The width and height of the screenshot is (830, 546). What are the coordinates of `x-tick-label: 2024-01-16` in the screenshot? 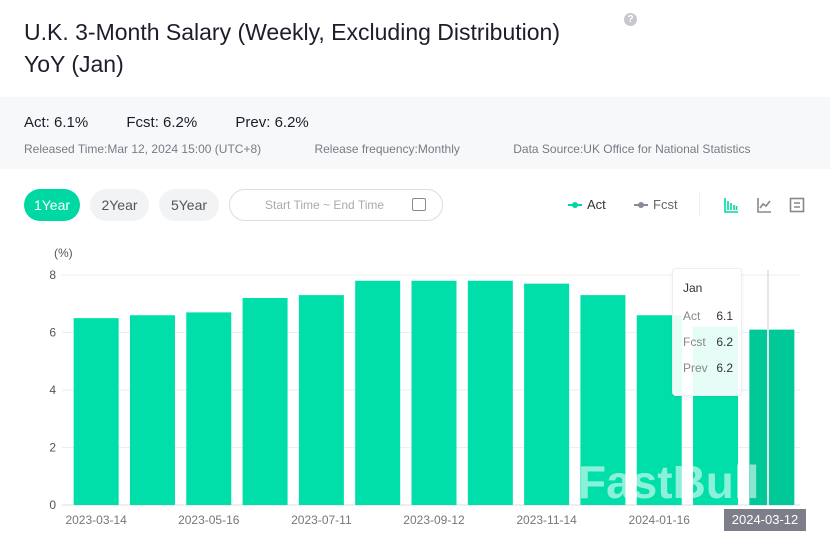 It's located at (660, 520).